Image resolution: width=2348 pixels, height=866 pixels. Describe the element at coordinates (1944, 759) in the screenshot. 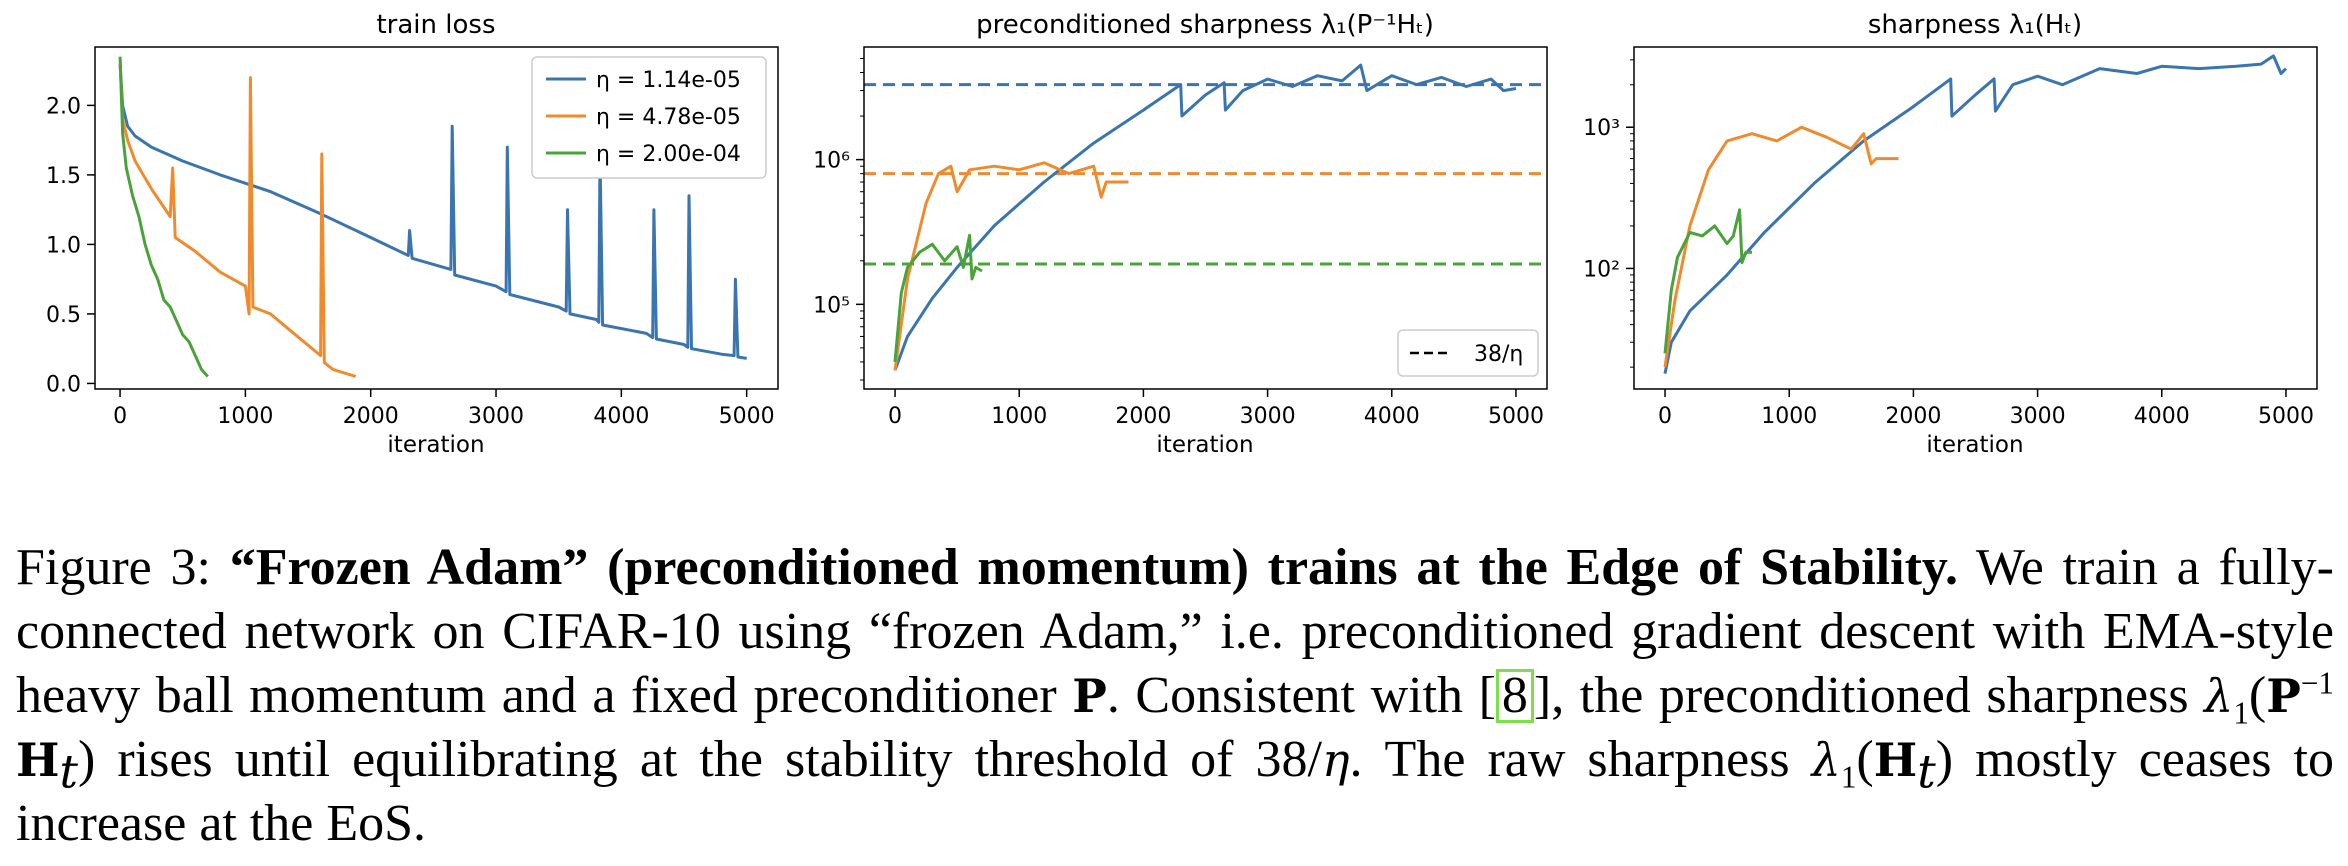

I see `paren-close-2: )` at that location.